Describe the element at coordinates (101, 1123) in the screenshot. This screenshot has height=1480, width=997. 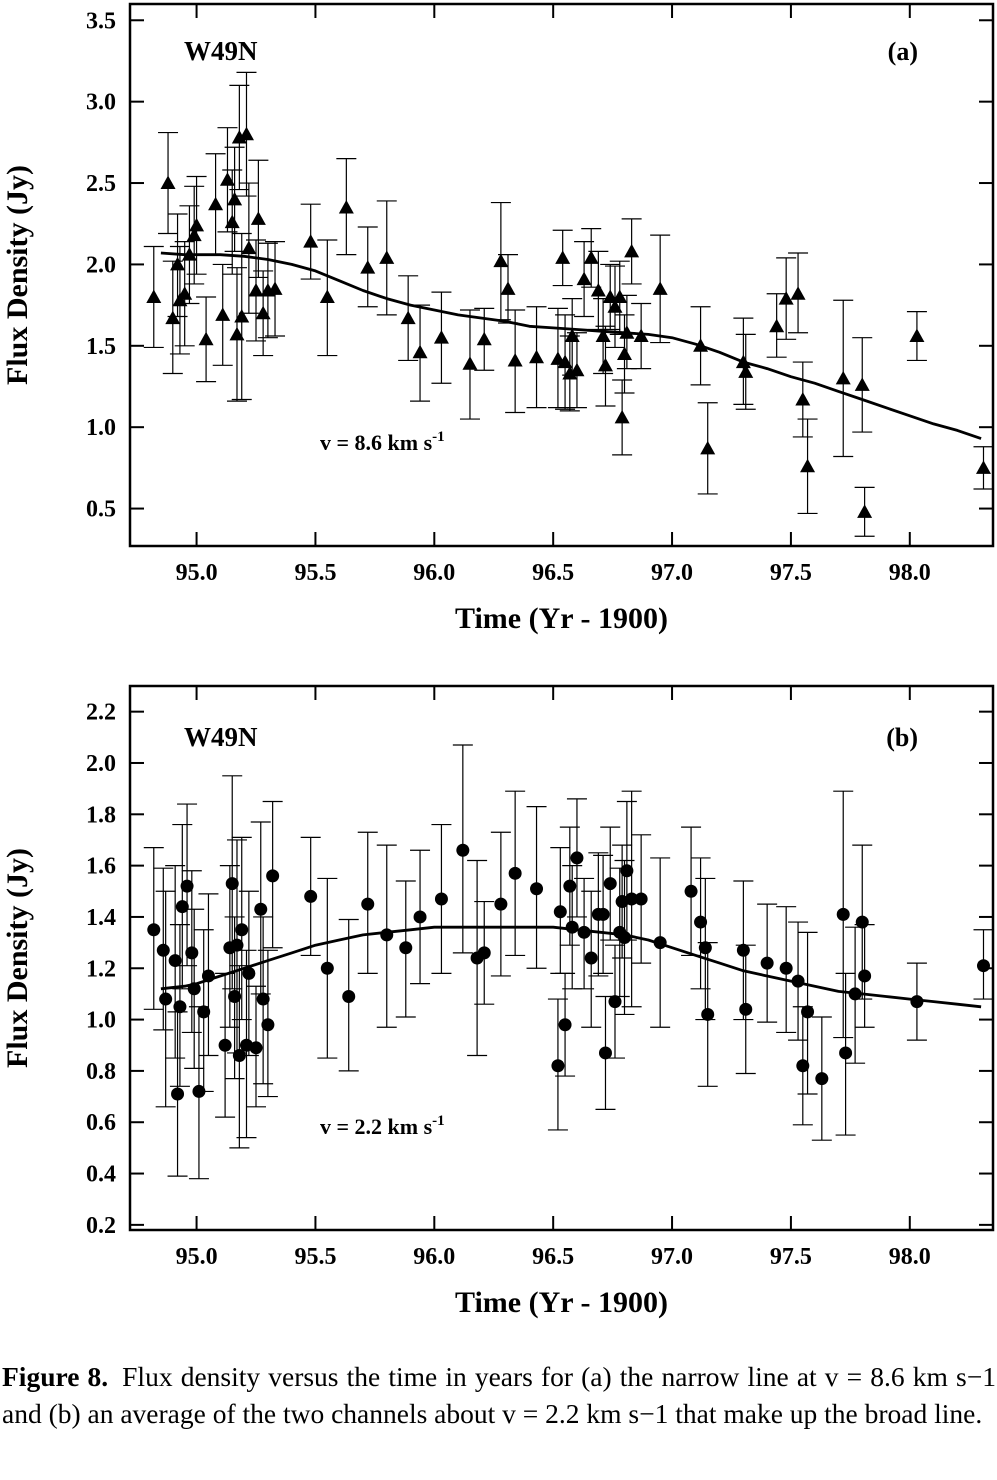
I see `y-tick-label: 0.6` at that location.